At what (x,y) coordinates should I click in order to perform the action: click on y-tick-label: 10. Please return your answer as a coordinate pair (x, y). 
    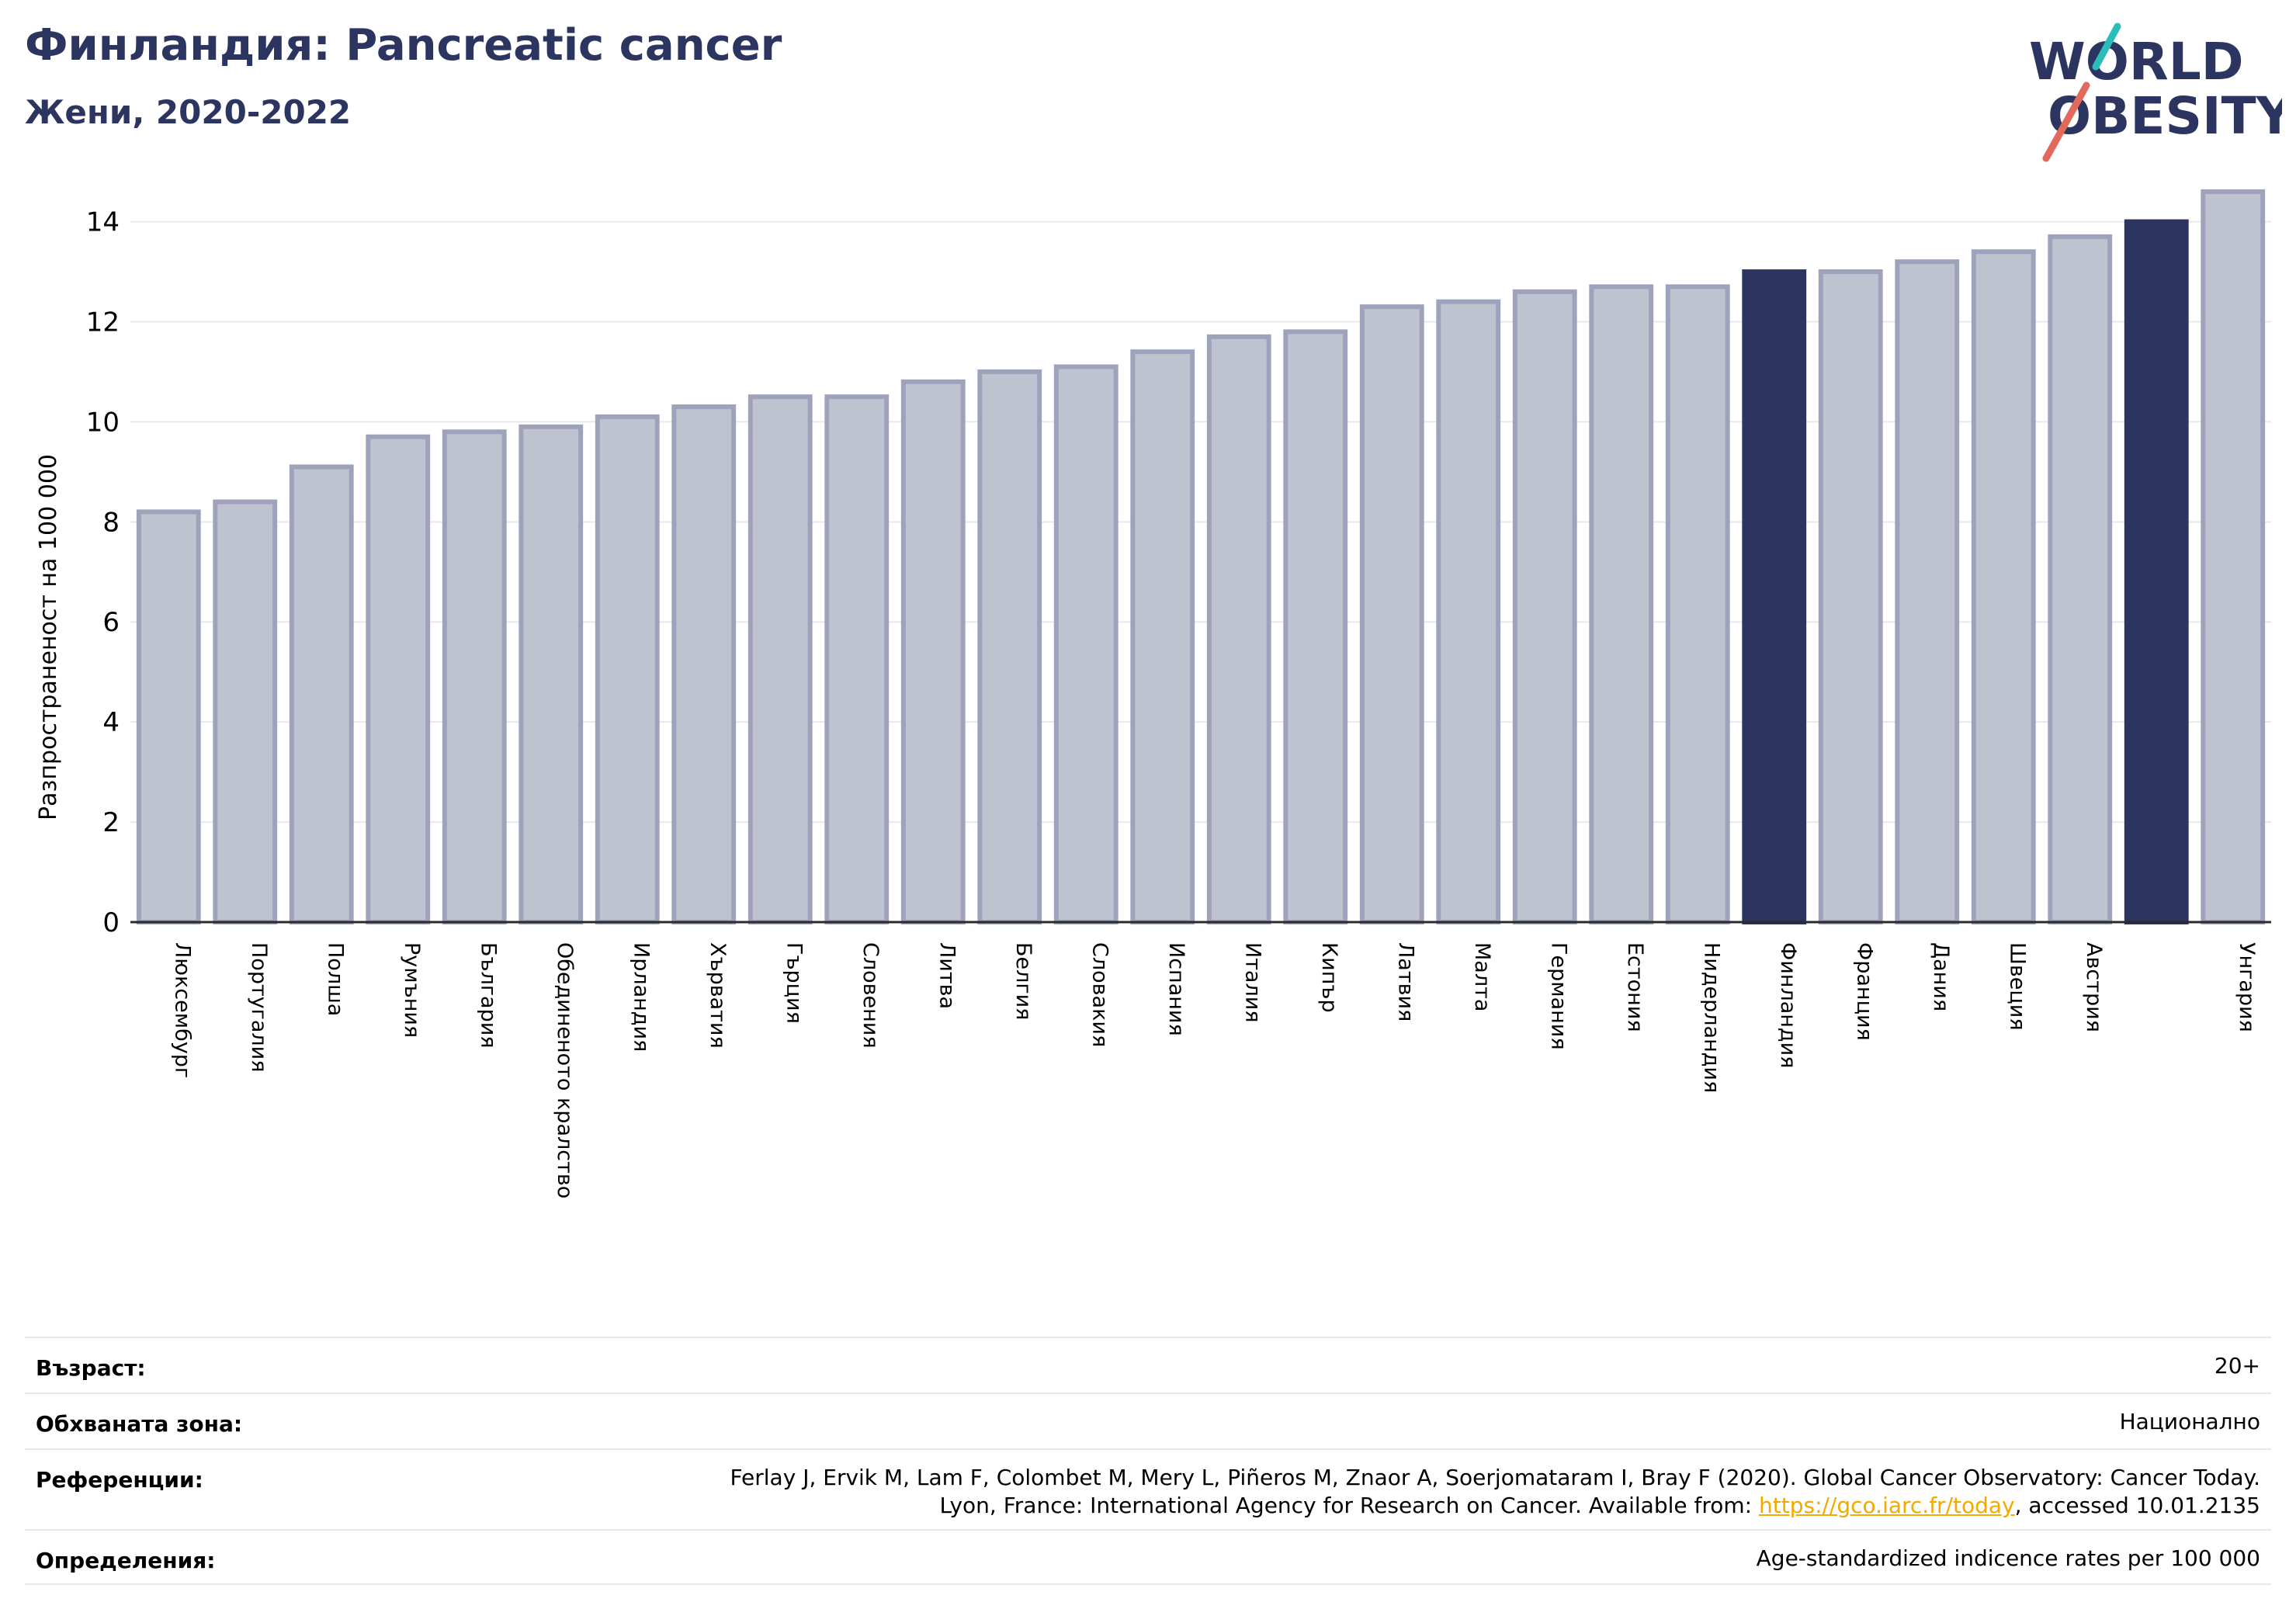
    Looking at the image, I should click on (103, 423).